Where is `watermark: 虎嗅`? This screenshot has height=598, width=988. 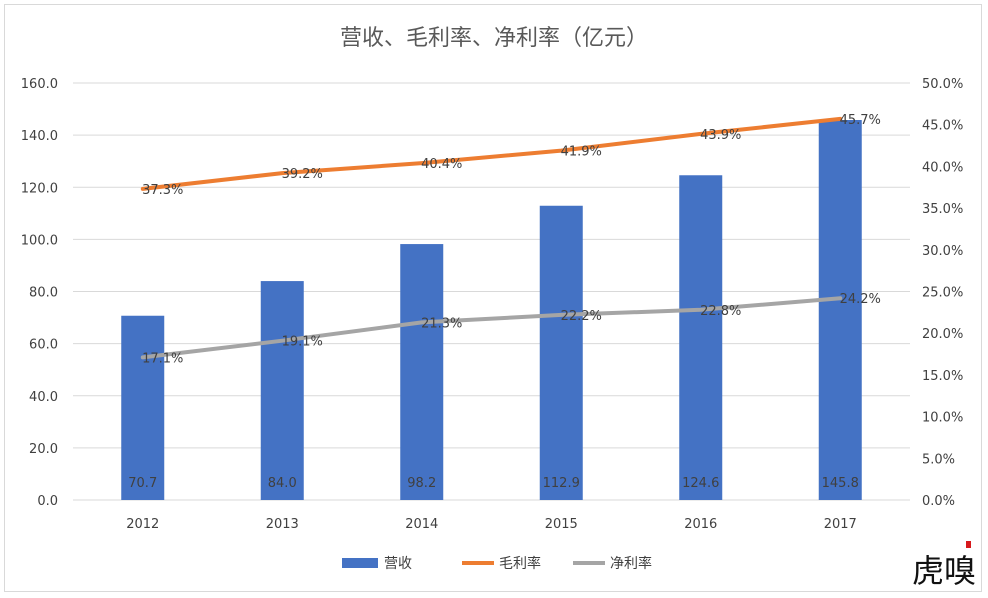 watermark: 虎嗅 is located at coordinates (944, 565).